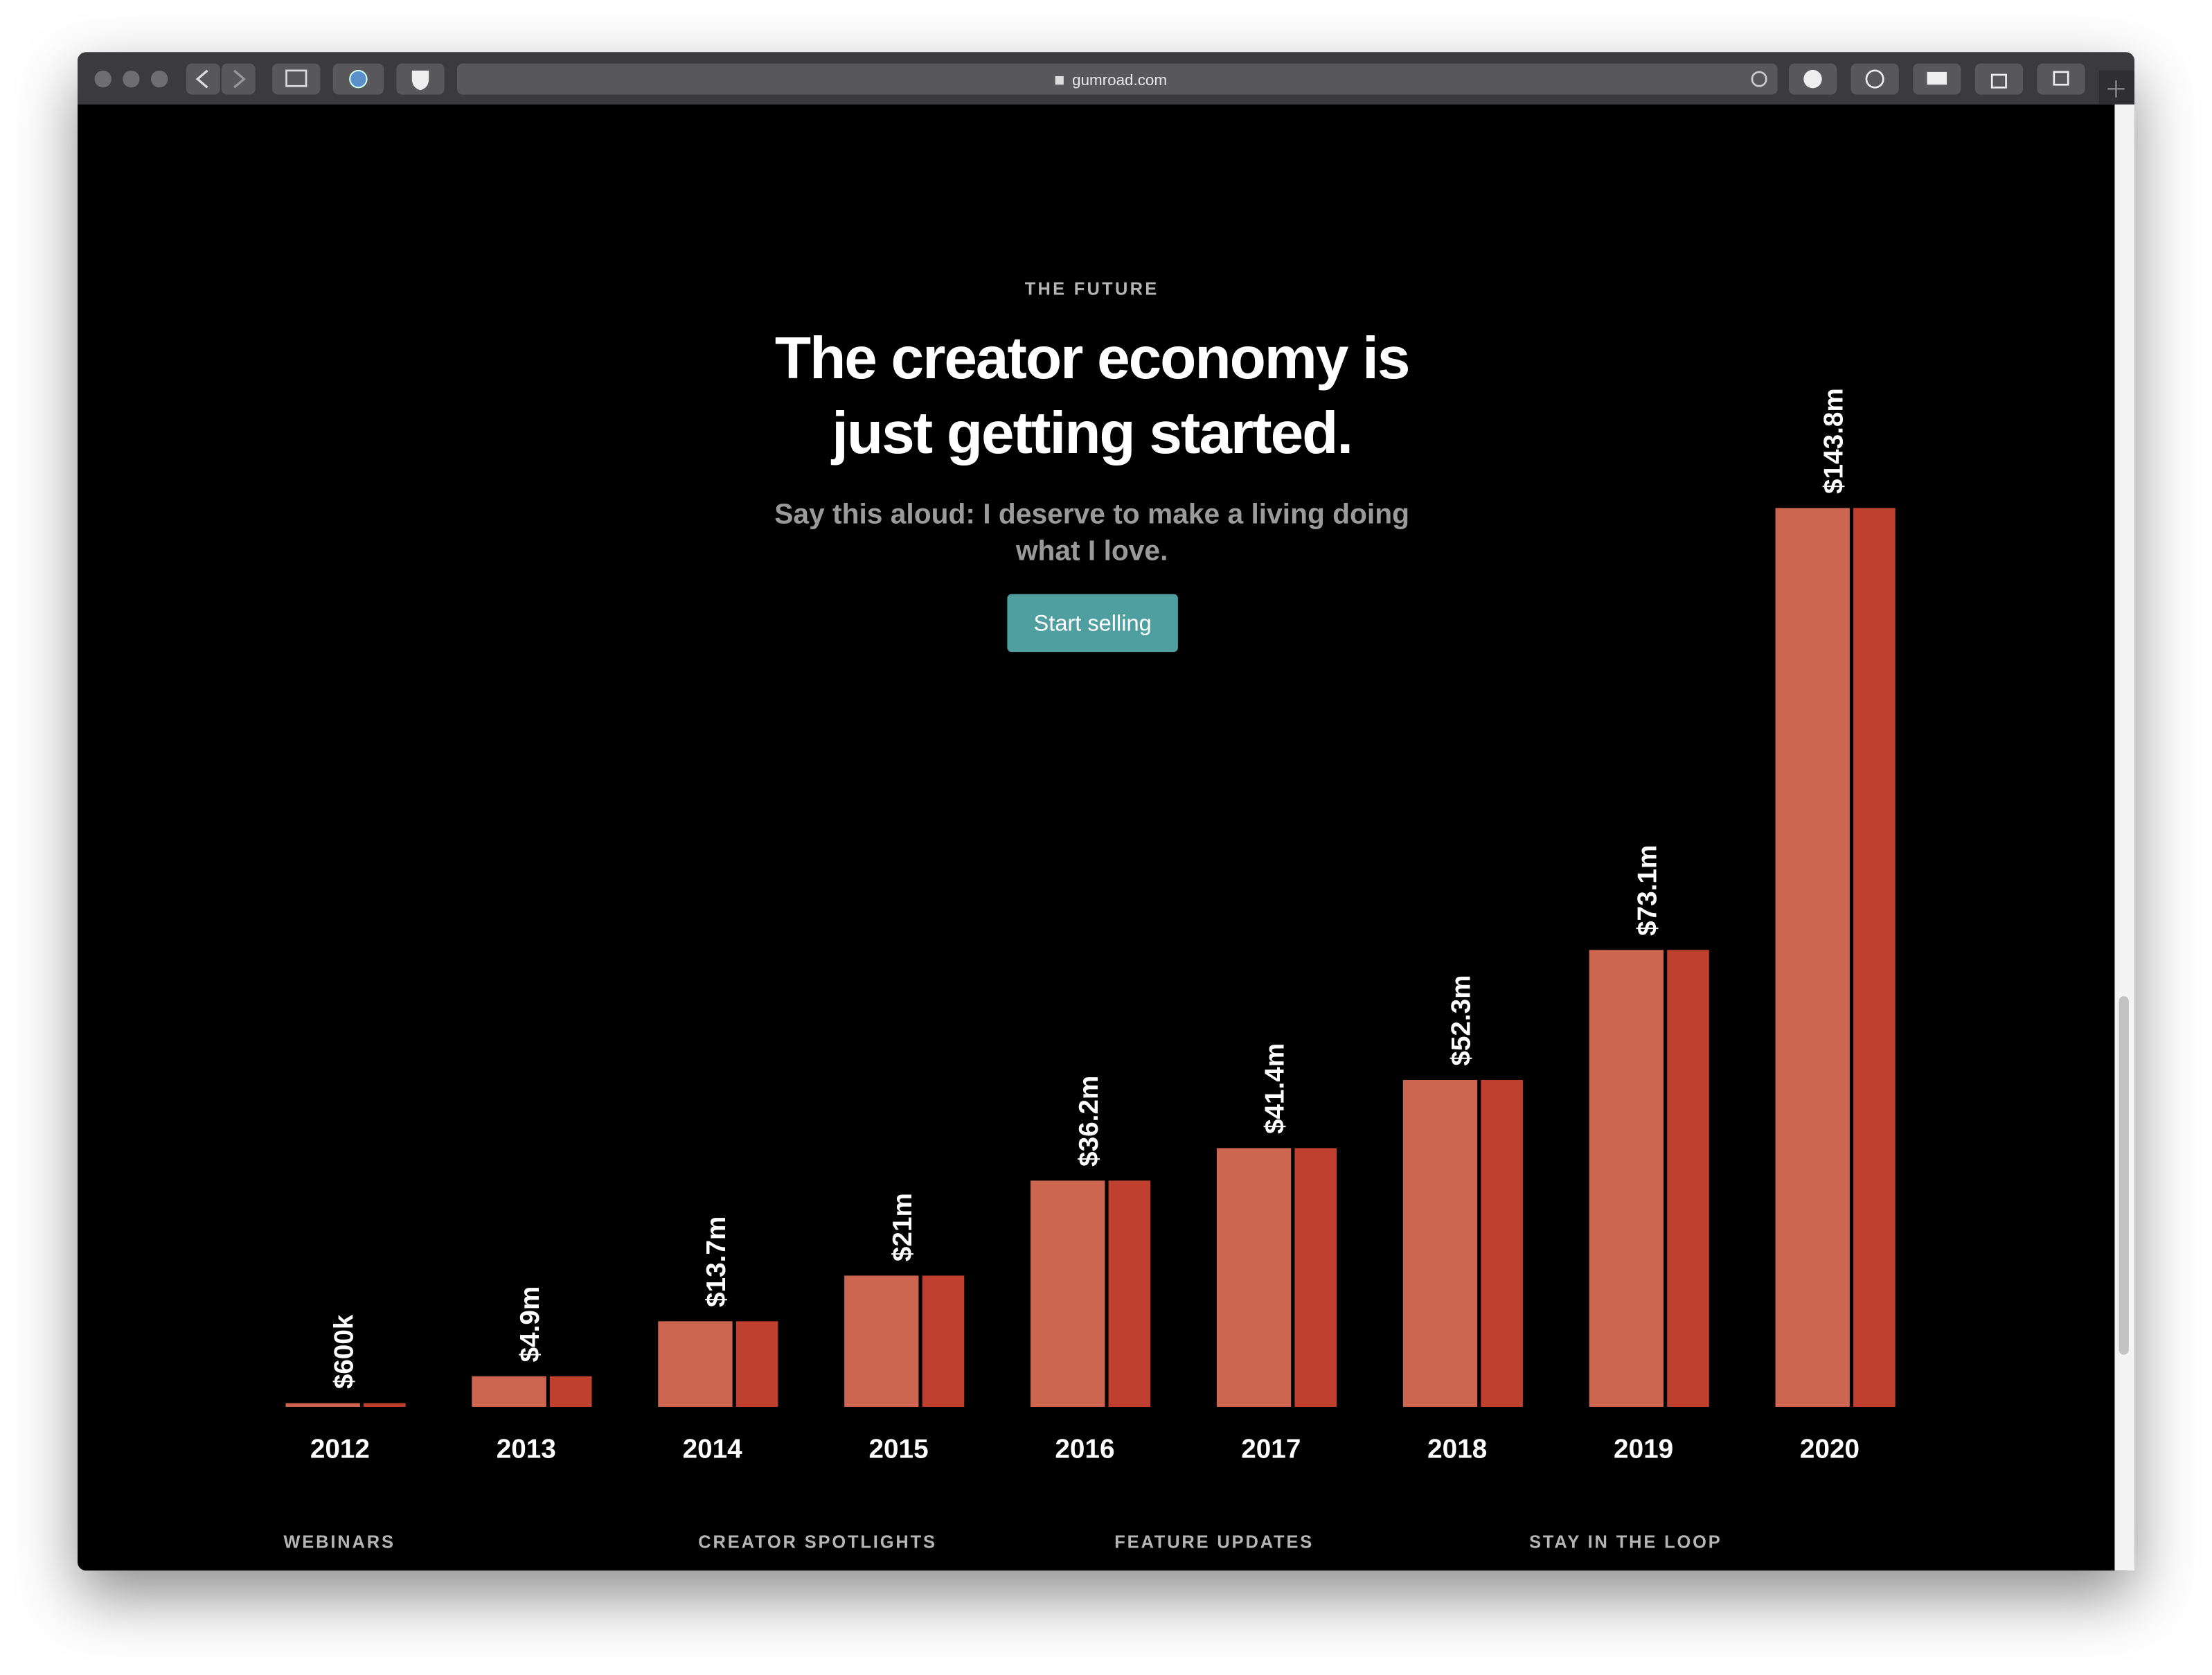  I want to click on info-button, so click(1875, 79).